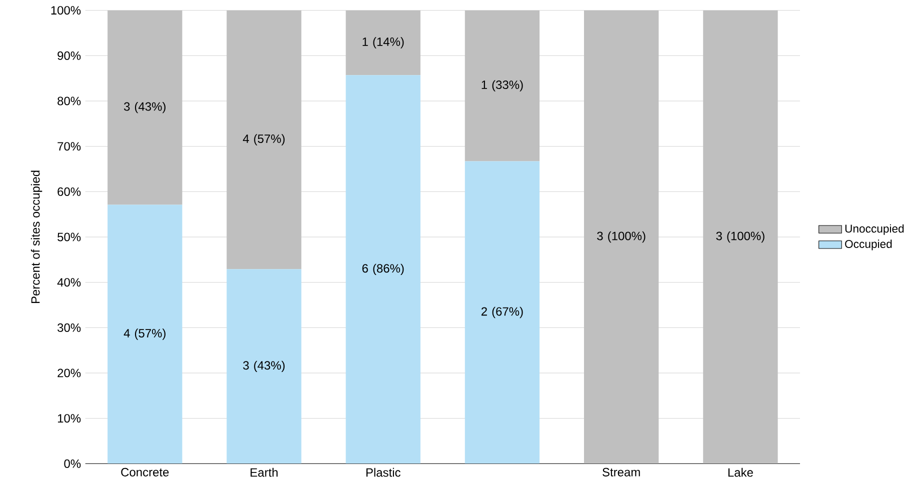  What do you see at coordinates (69, 55) in the screenshot?
I see `y-tick-label: 90%` at bounding box center [69, 55].